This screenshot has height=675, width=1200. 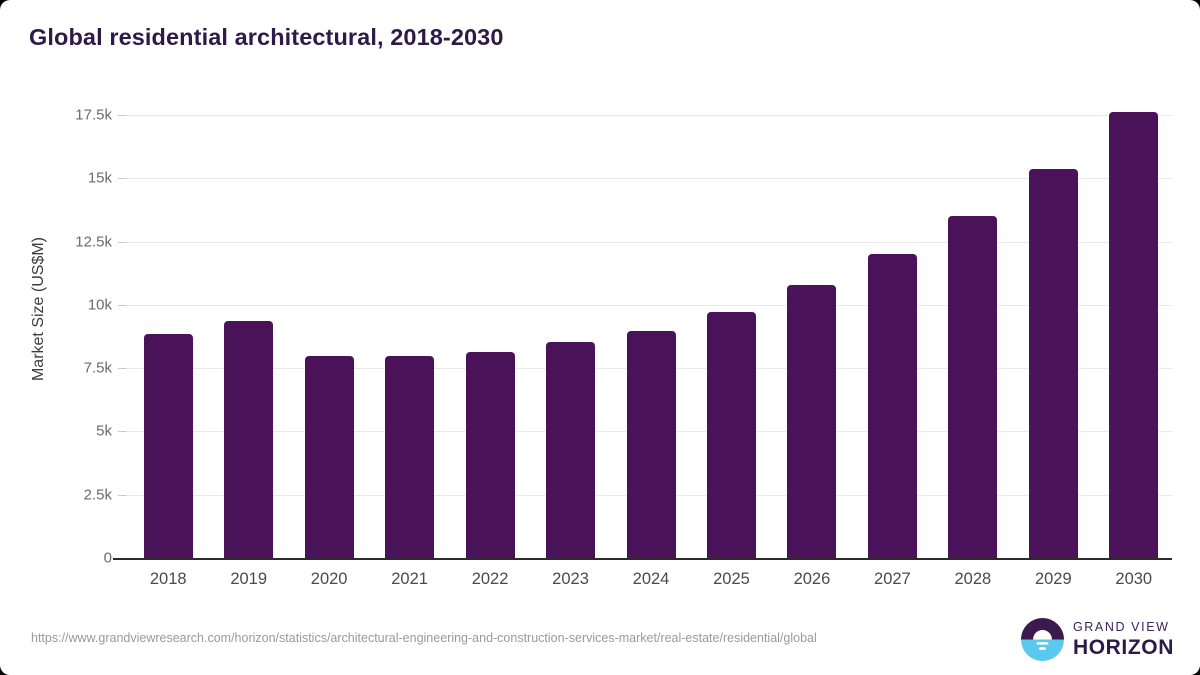 What do you see at coordinates (892, 579) in the screenshot?
I see `x-axis-tick-label-2027: 2027` at bounding box center [892, 579].